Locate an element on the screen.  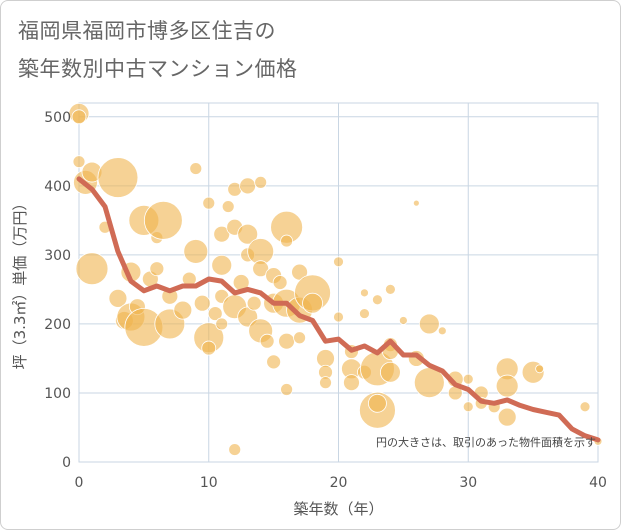
y-tick-label: 100 is located at coordinates (57, 394).